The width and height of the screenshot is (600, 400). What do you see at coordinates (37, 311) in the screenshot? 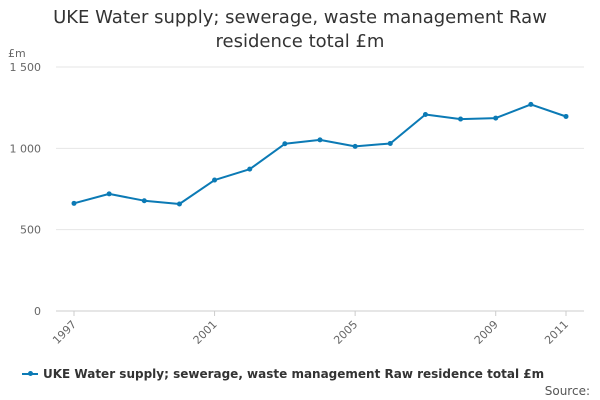
I see `y-tick-label: 0` at bounding box center [37, 311].